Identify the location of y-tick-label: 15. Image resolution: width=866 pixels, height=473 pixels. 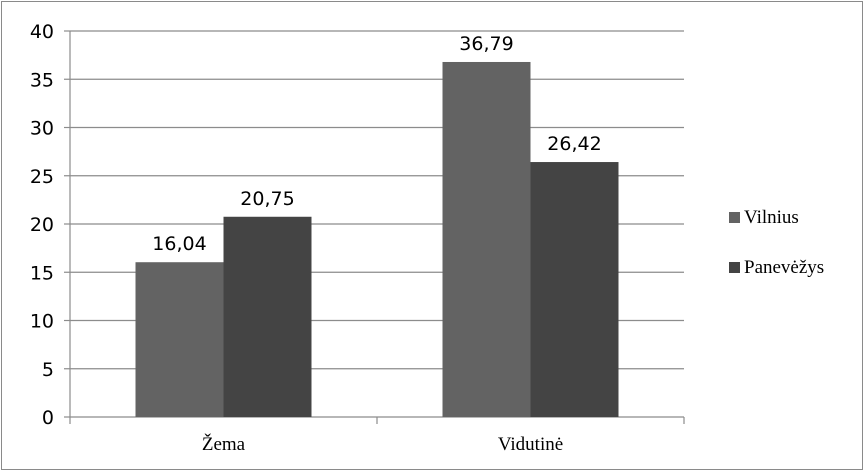
(42, 273).